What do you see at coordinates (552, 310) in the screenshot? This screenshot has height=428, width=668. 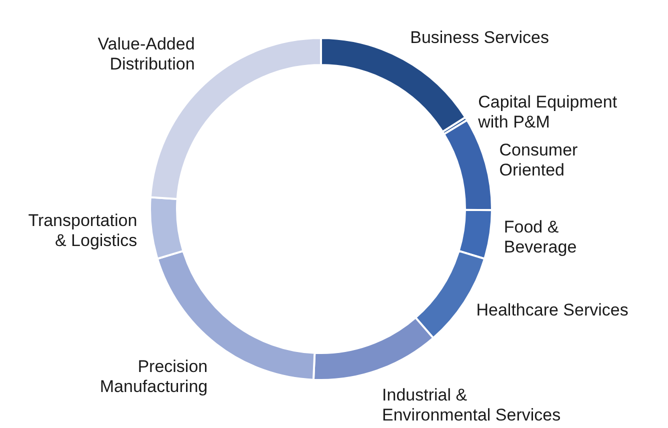 I see `slice-label: Healthcare Services` at bounding box center [552, 310].